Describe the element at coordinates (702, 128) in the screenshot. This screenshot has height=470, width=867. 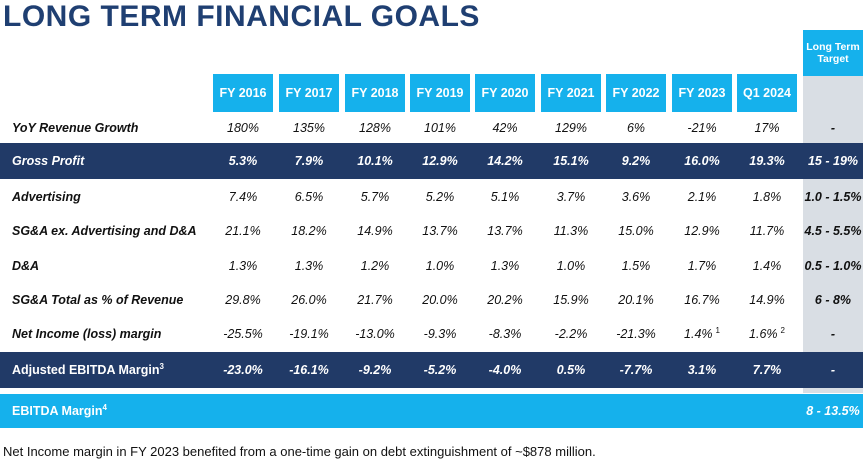
I see `table-cell: -21%` at that location.